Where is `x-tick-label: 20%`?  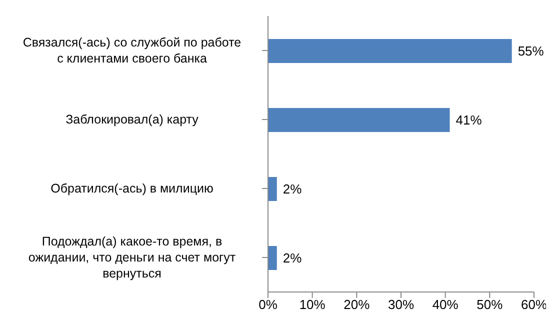 x-tick-label: 20% is located at coordinates (357, 304).